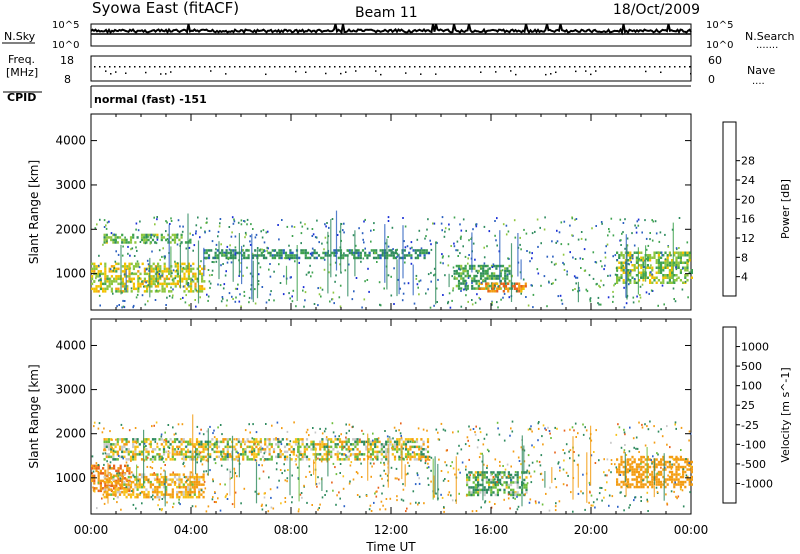 The height and width of the screenshot is (554, 800). I want to click on power-colorbar-tick: 4, so click(744, 277).